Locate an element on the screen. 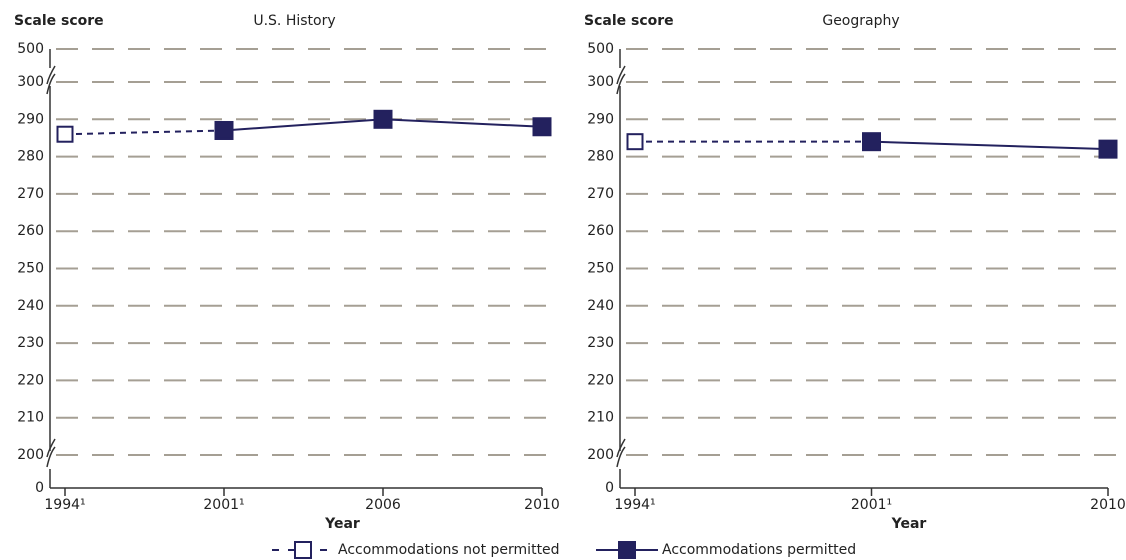 The height and width of the screenshot is (560, 1126). legend-label: Accommodations not permitted is located at coordinates (449, 550).